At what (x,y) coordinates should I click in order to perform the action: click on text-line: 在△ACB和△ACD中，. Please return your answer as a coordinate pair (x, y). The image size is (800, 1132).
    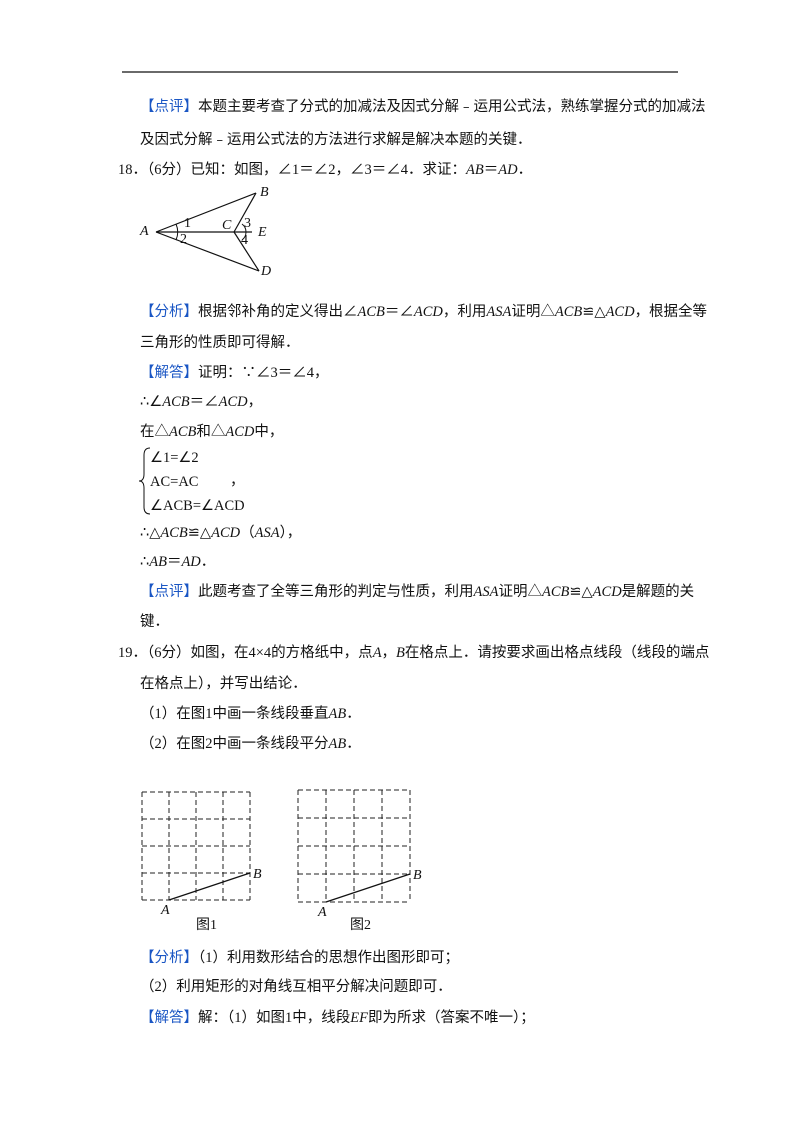
    Looking at the image, I should click on (211, 432).